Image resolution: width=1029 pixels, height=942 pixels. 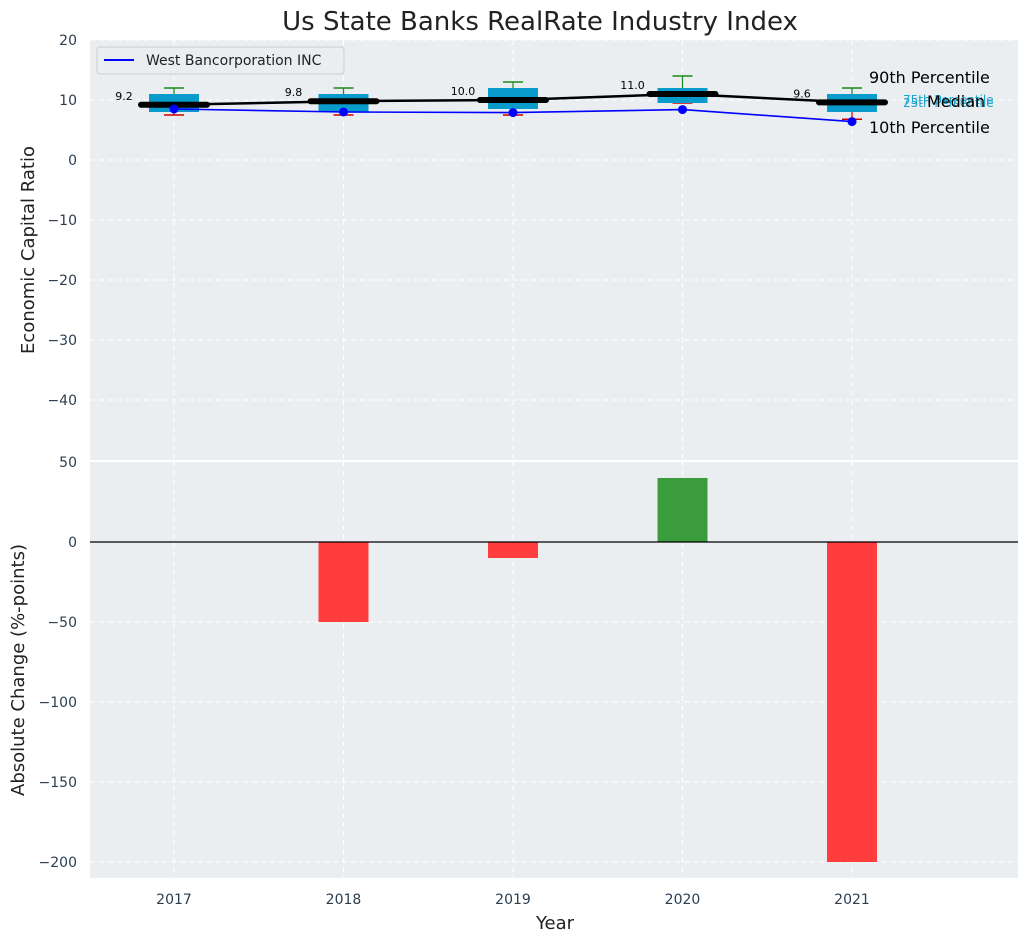 What do you see at coordinates (294, 92) in the screenshot?
I see `median-value-label: 9.8` at bounding box center [294, 92].